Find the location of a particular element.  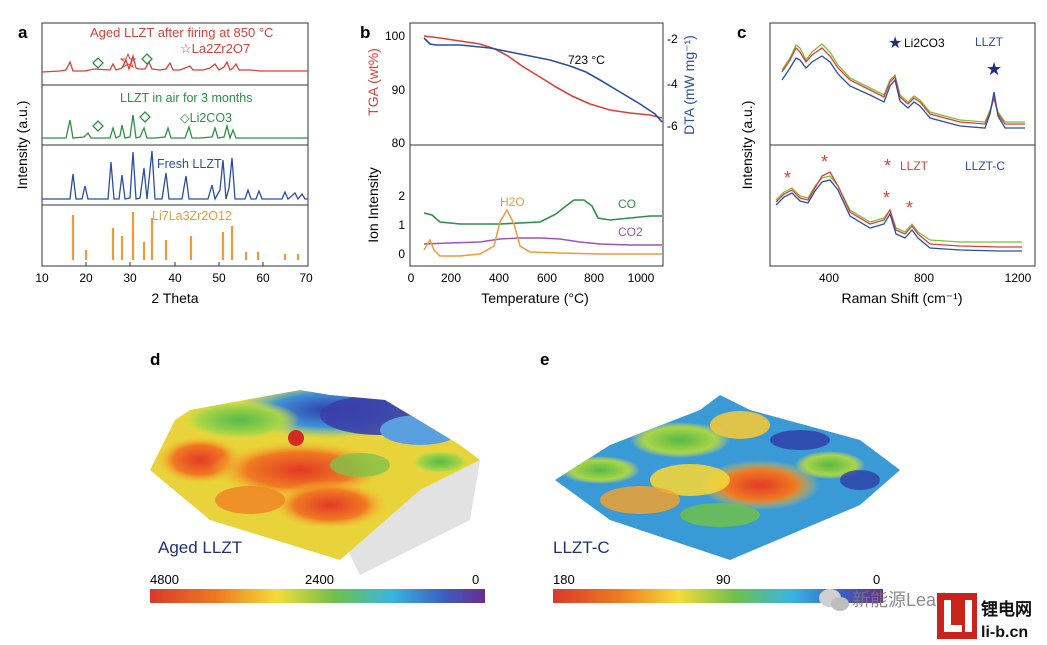

trace-fresh-llzt is located at coordinates (175, 175).